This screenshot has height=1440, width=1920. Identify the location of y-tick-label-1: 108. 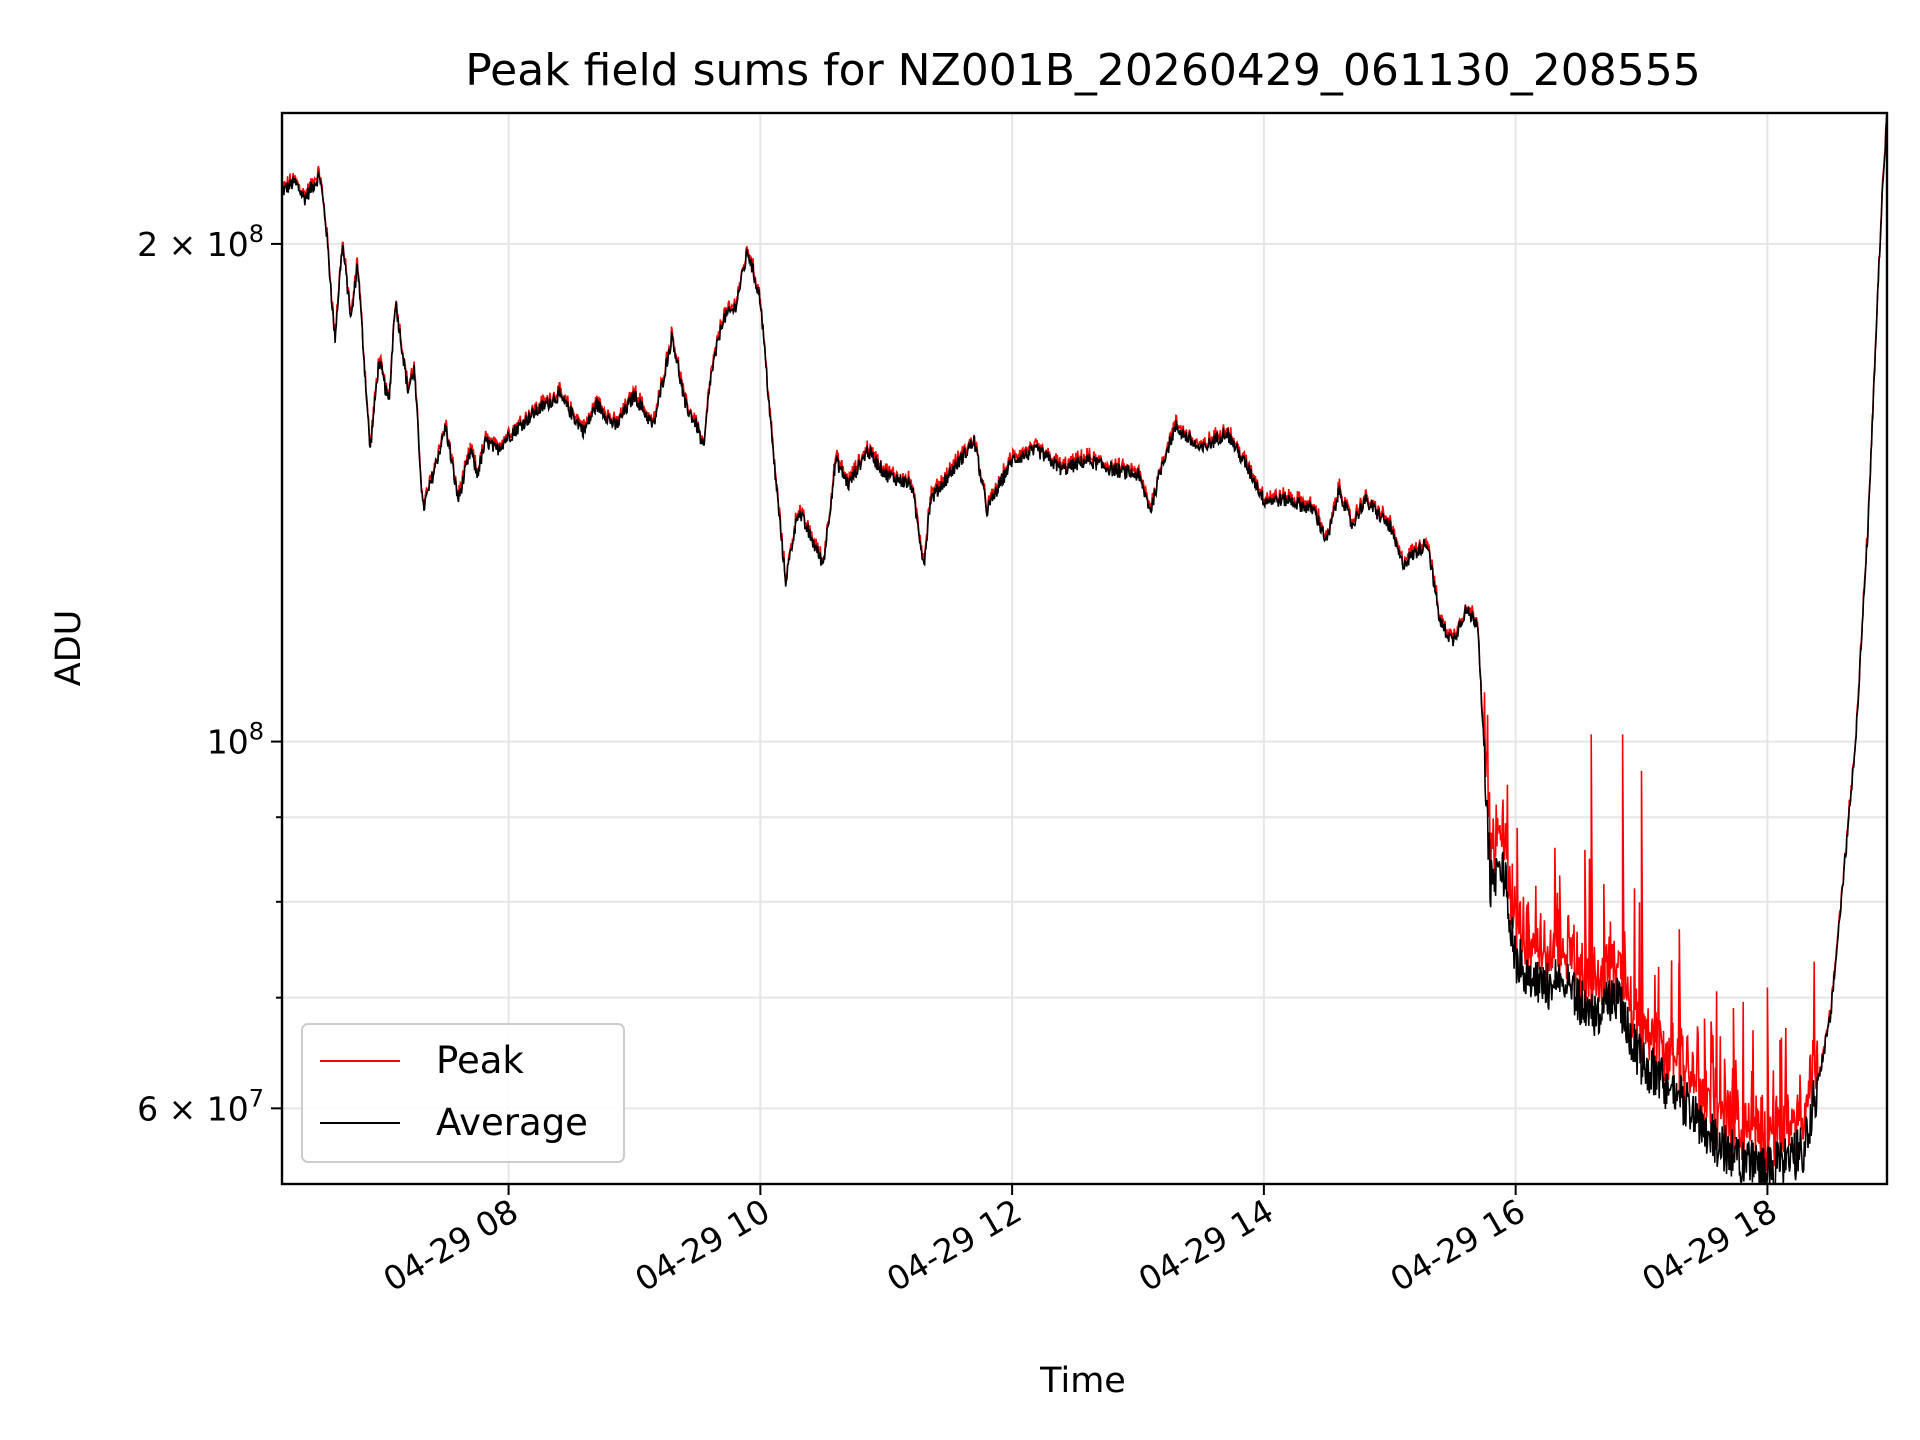
(235, 740).